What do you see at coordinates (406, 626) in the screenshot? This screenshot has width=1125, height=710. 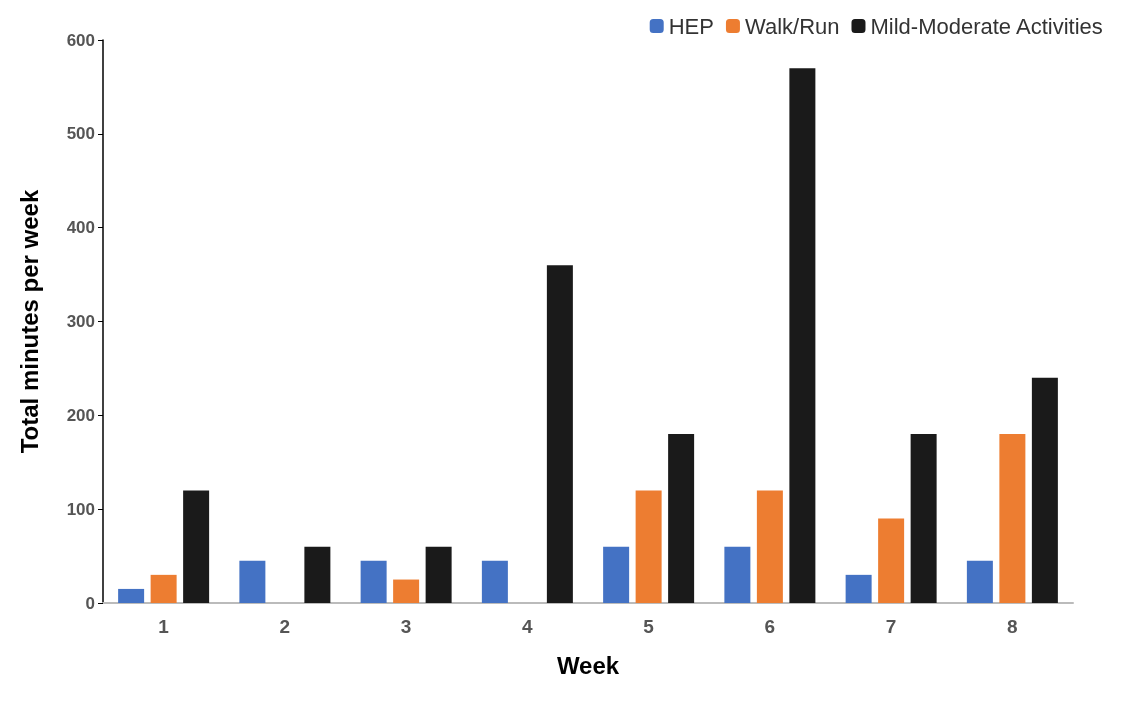 I see `x-tick-label: 3` at bounding box center [406, 626].